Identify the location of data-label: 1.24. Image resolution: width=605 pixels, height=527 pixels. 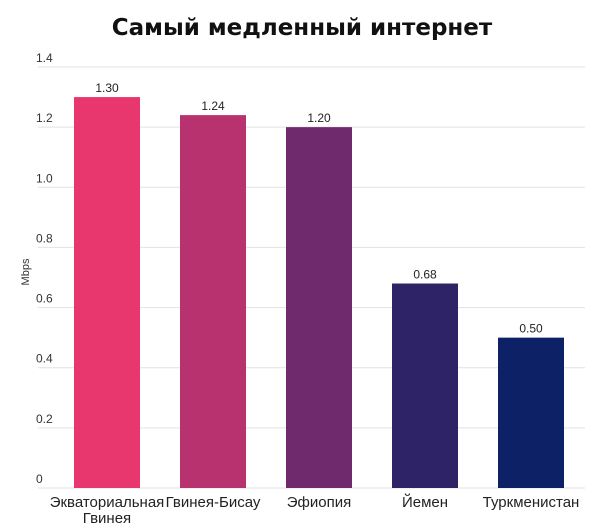
(213, 106).